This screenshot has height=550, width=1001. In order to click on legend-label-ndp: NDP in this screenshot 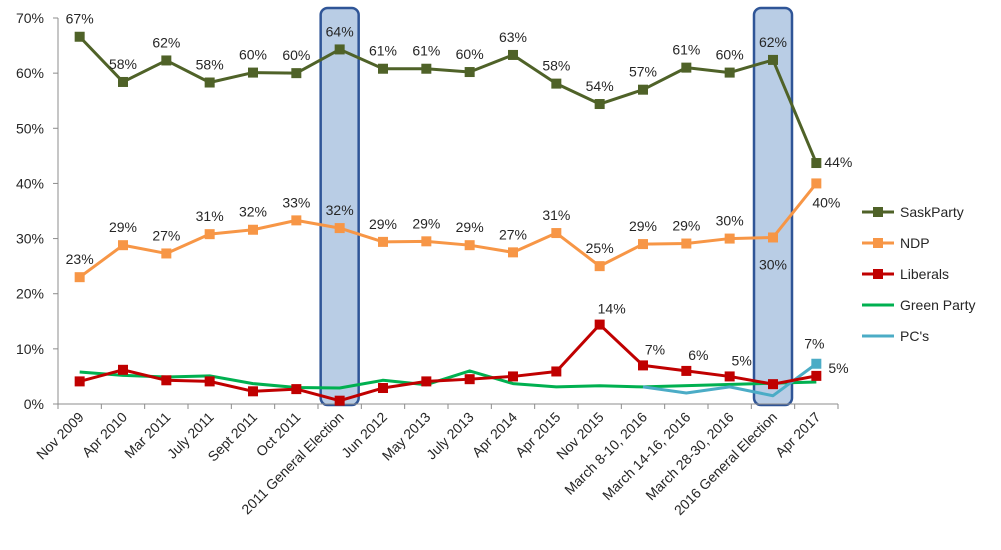, I will do `click(915, 243)`.